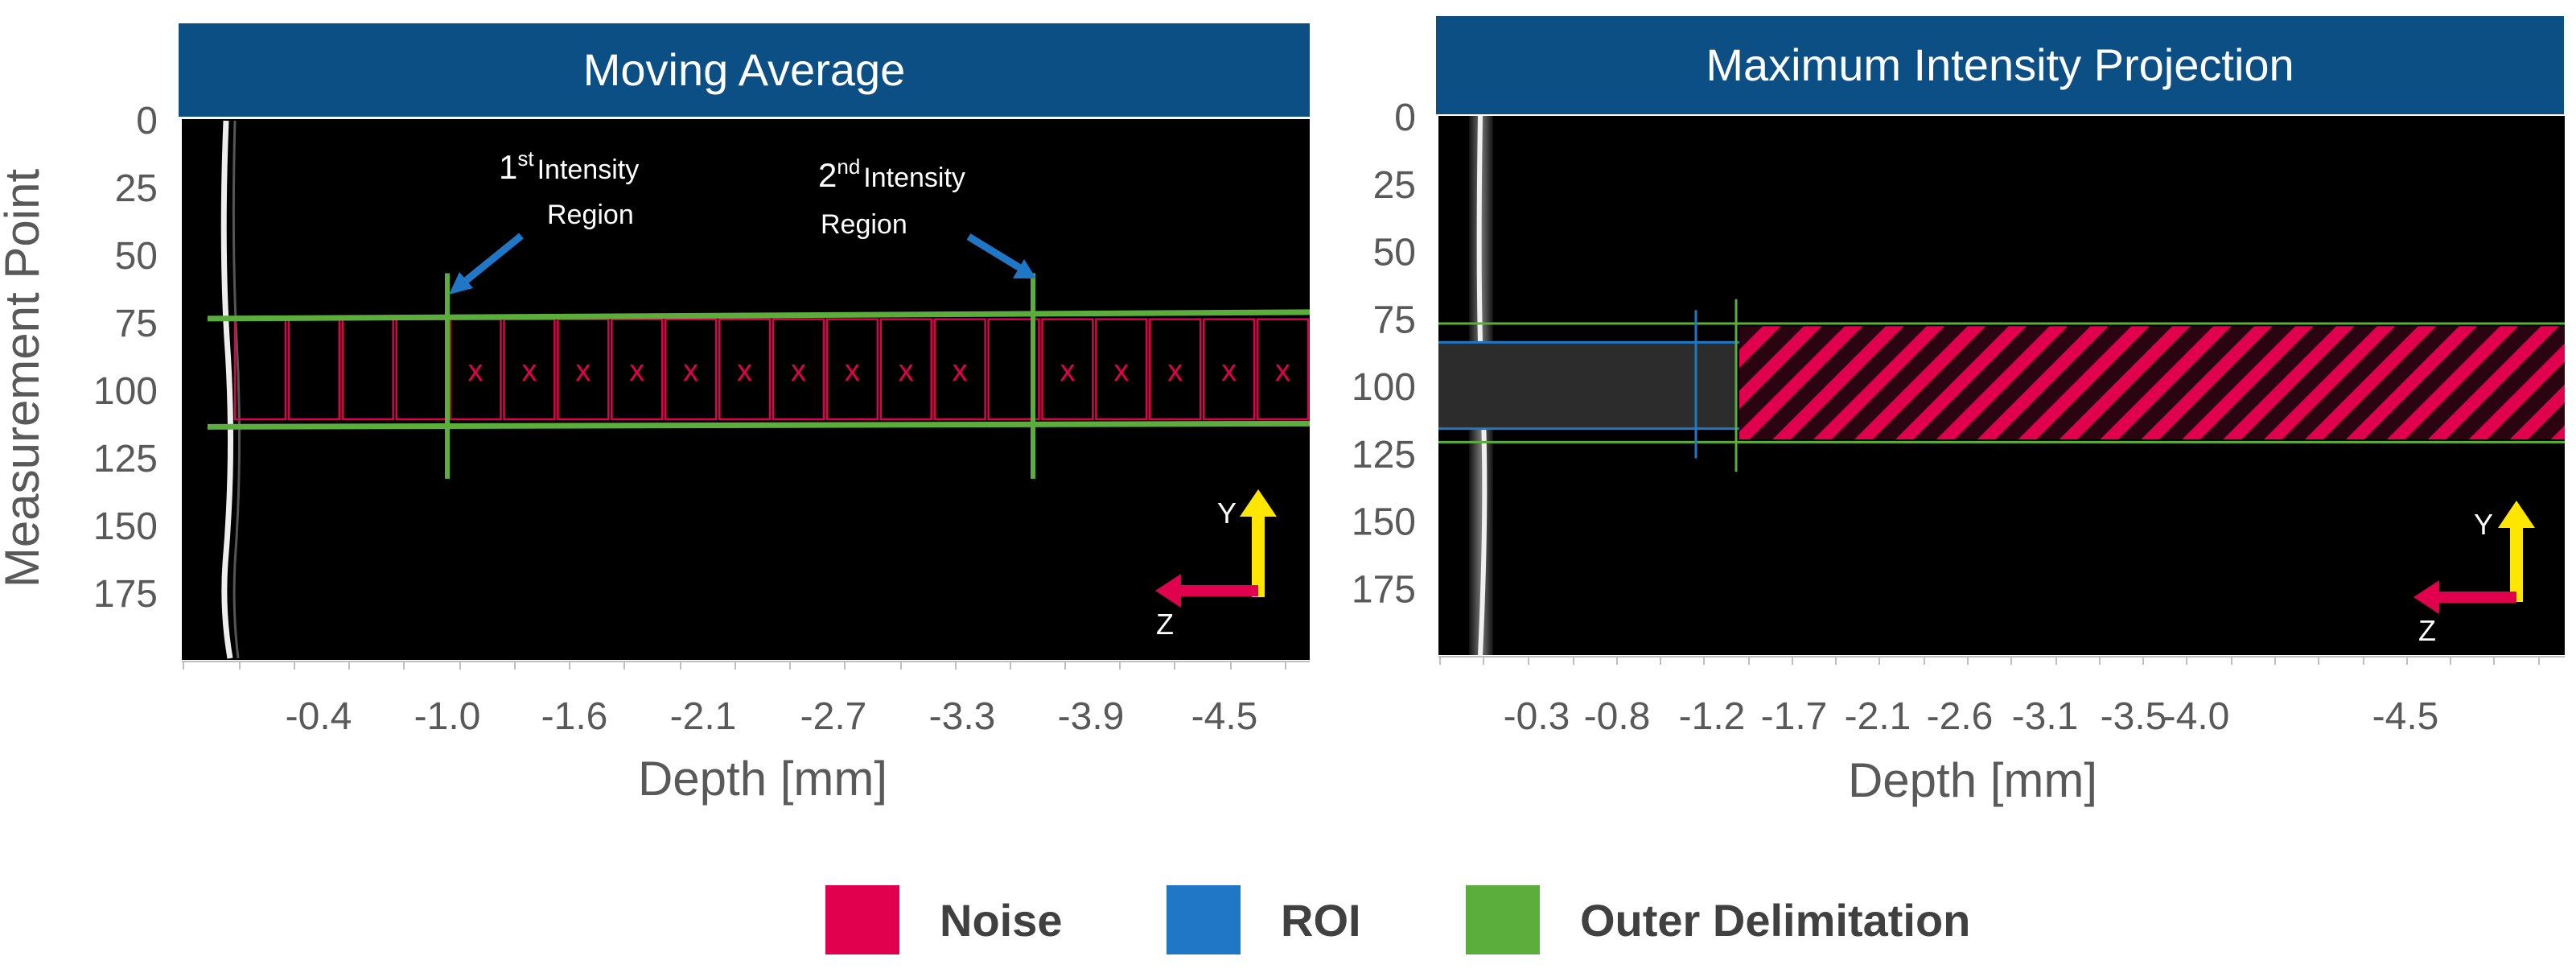  Describe the element at coordinates (569, 166) in the screenshot. I see `intensity-region-1-label: 1st Intensity` at that location.